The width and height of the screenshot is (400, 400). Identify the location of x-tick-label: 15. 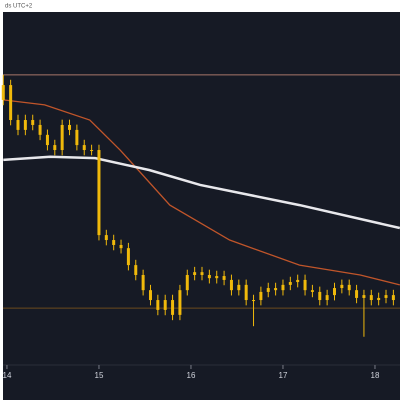
(99, 375).